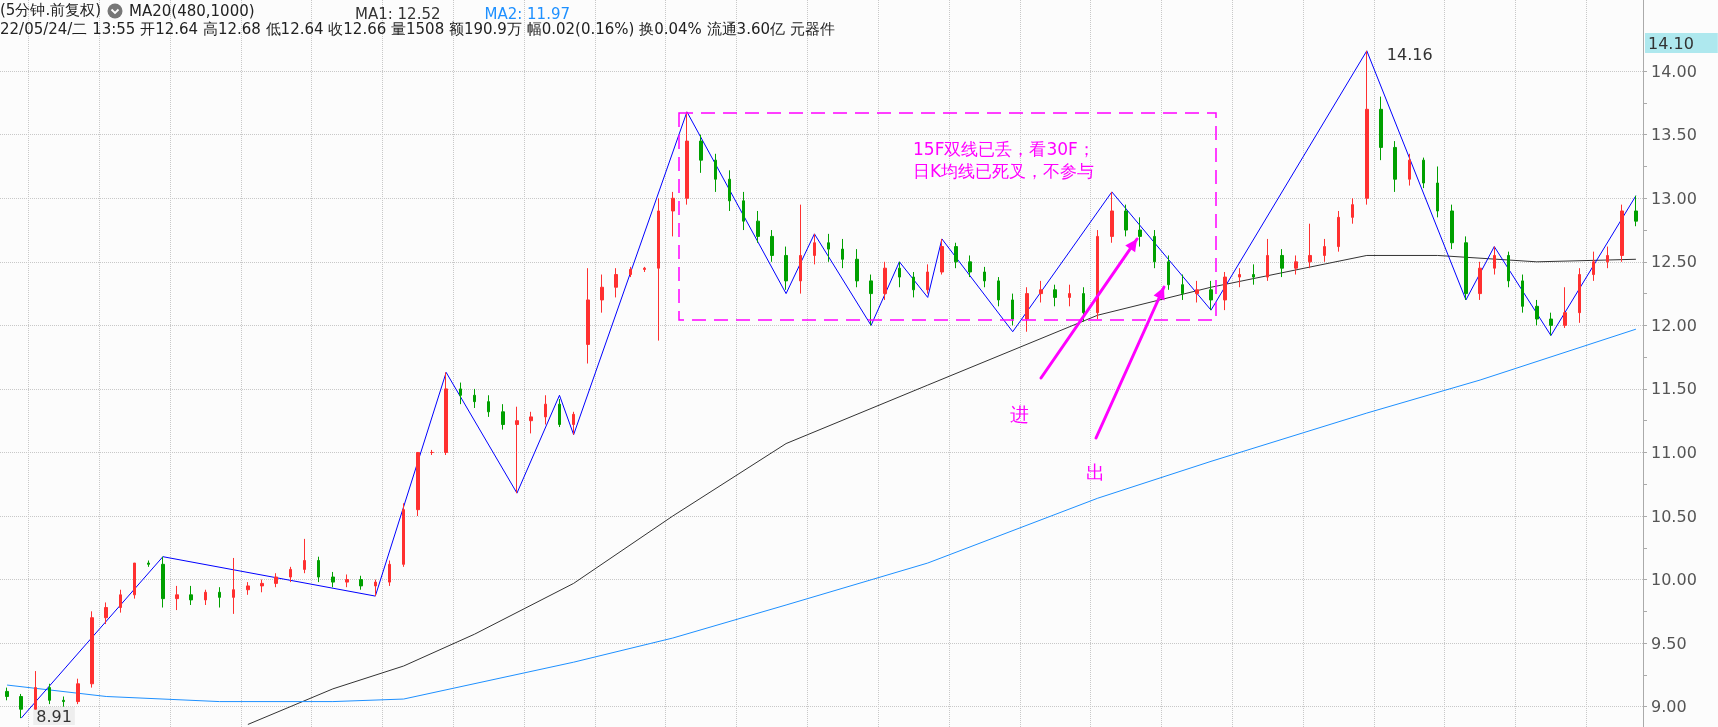 This screenshot has height=727, width=1718. I want to click on y-tick-label: 14.00, so click(1674, 71).